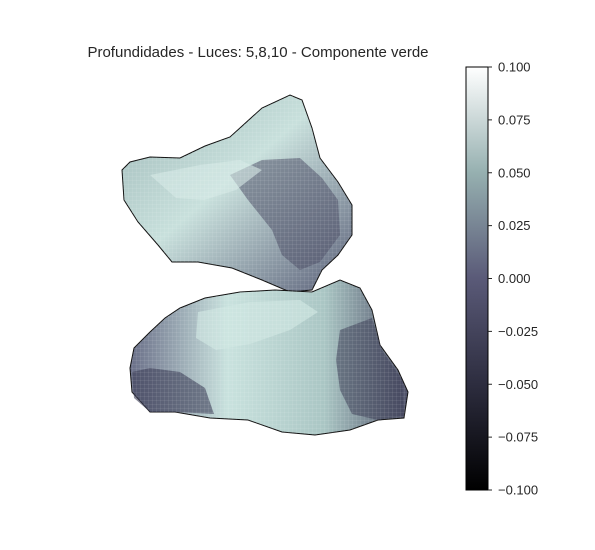  I want to click on colorbar-tick-label: −0.075, so click(518, 437).